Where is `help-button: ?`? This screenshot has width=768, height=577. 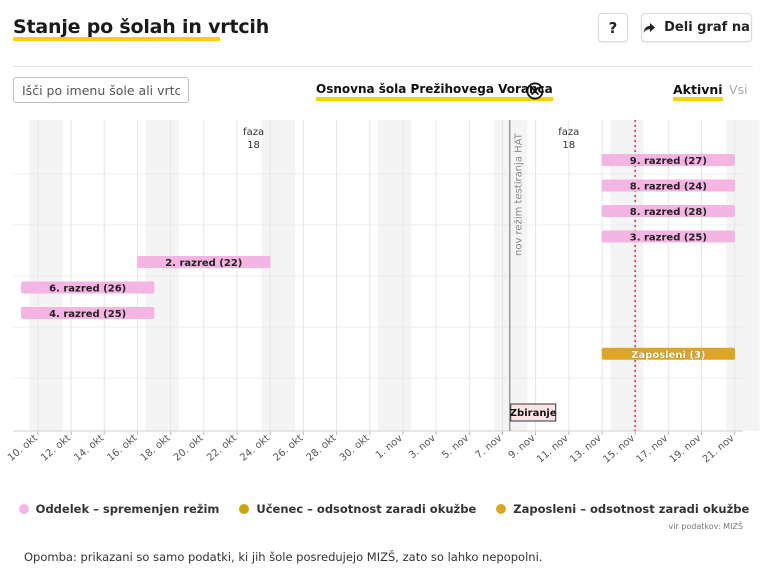
help-button: ? is located at coordinates (613, 27).